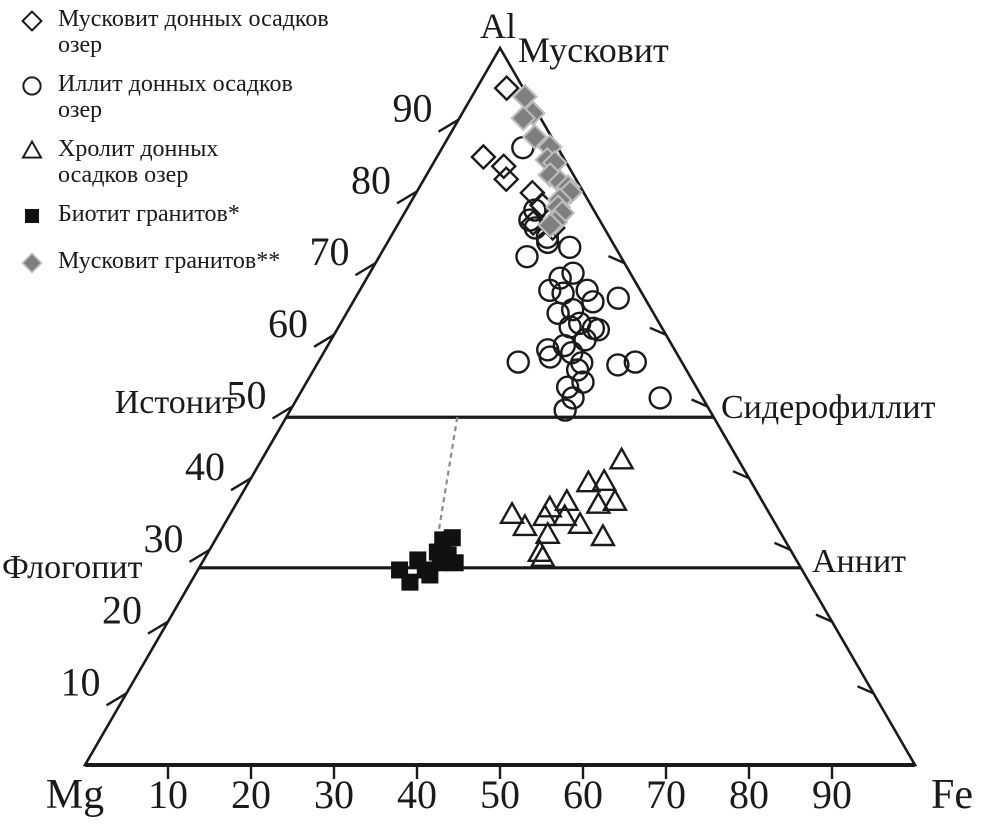 Image resolution: width=982 pixels, height=831 pixels. I want to click on left-axis-tick-label: 80, so click(371, 179).